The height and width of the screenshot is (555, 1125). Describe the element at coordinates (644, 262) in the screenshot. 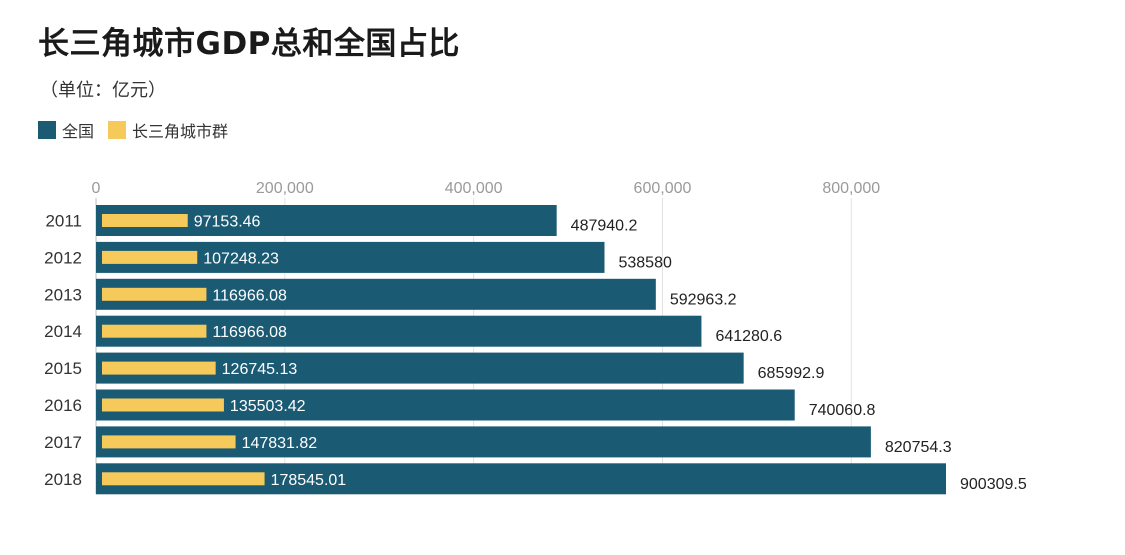

I see `data-label-national: 538580` at that location.